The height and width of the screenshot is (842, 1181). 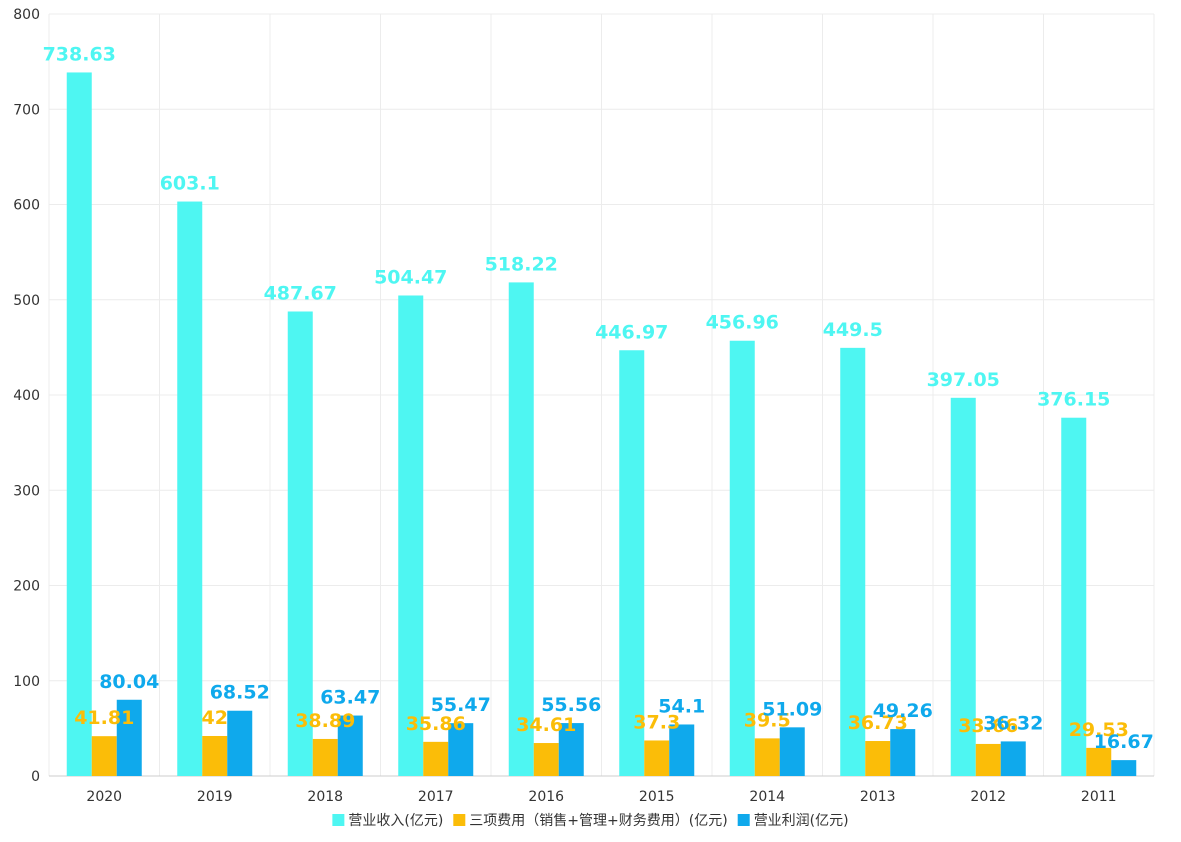 I want to click on data-label-series-3: 54.1, so click(x=681, y=706).